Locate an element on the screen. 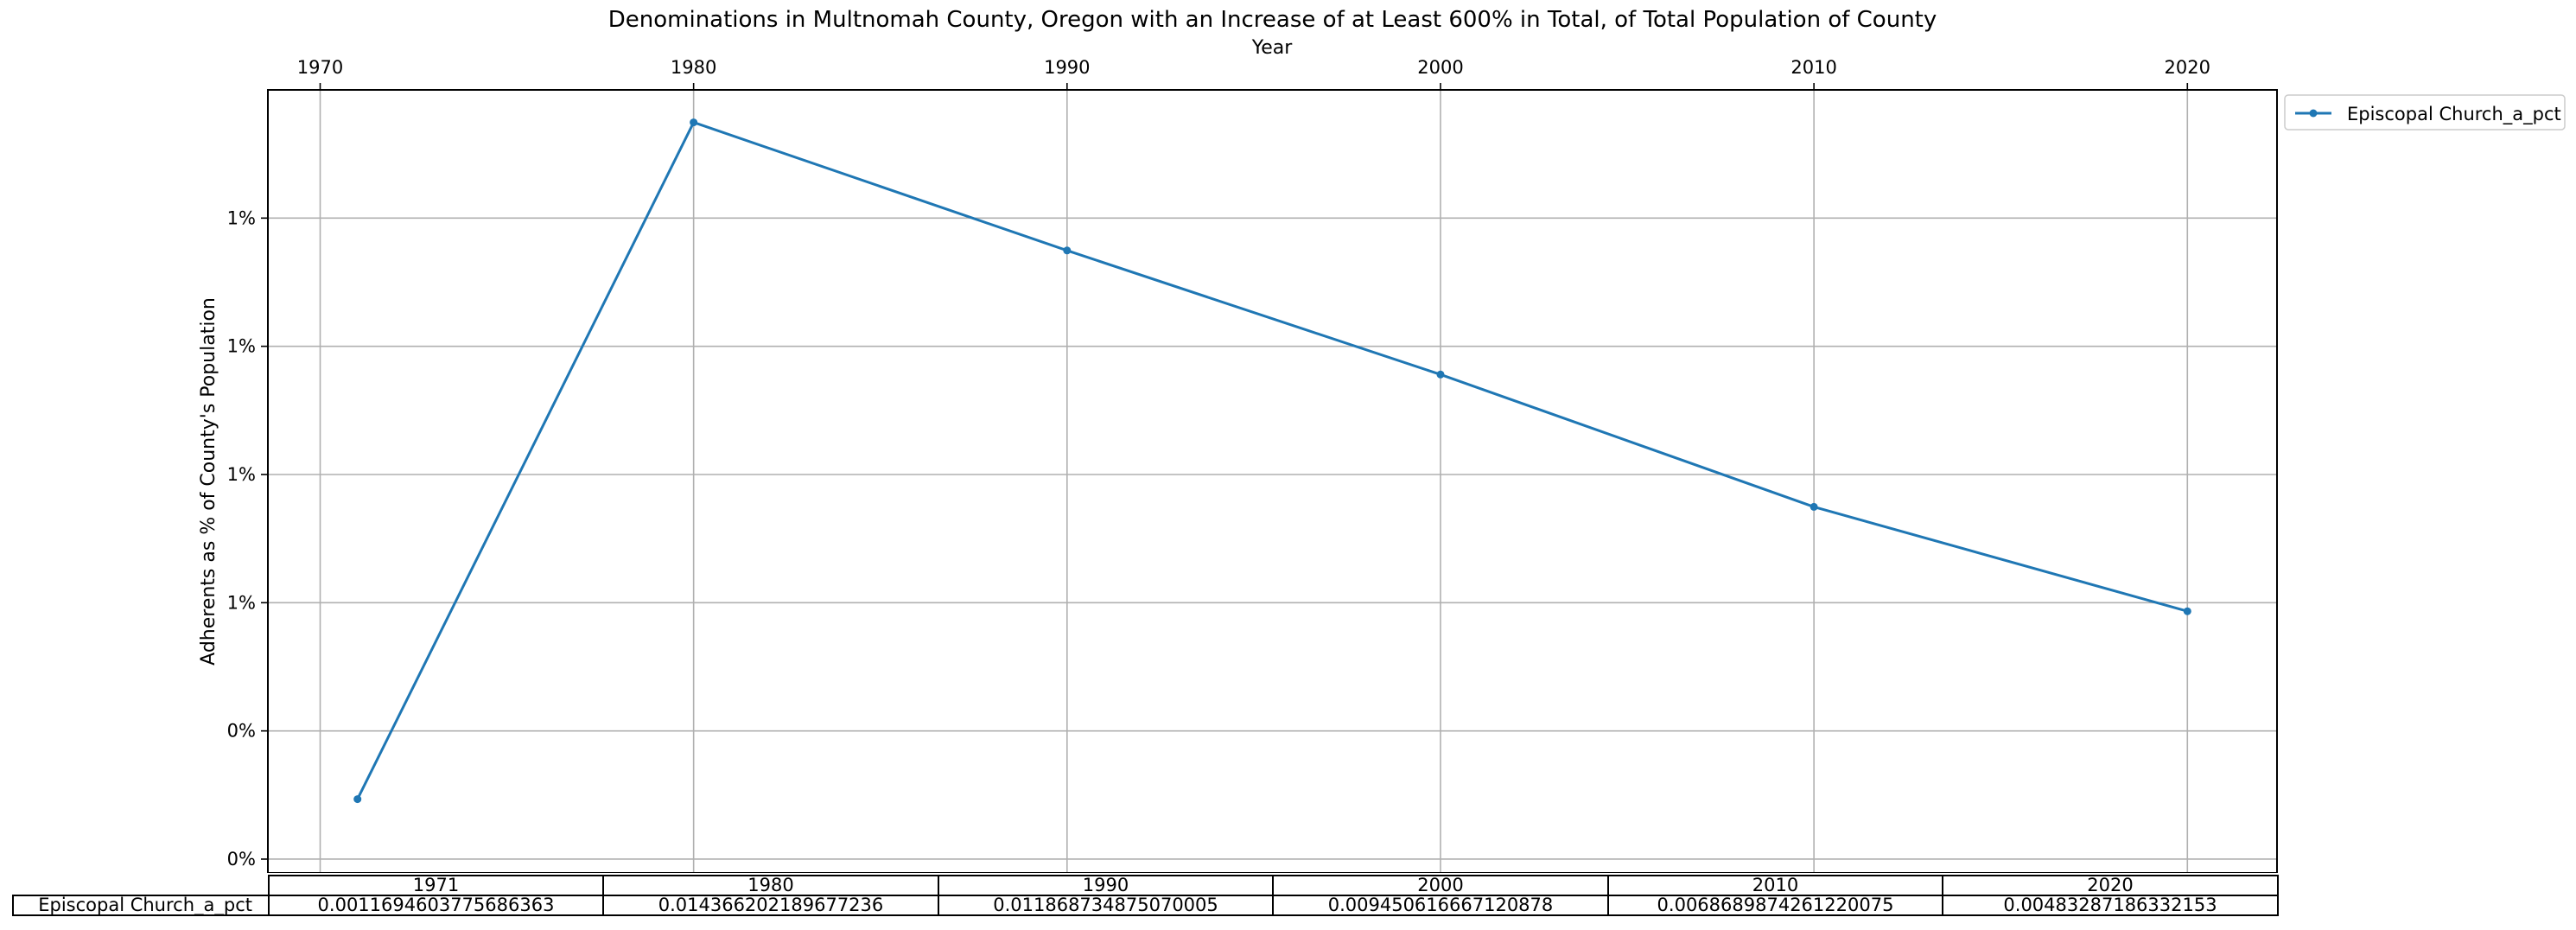  table-cell: 0.0011694603775686363 is located at coordinates (436, 905).